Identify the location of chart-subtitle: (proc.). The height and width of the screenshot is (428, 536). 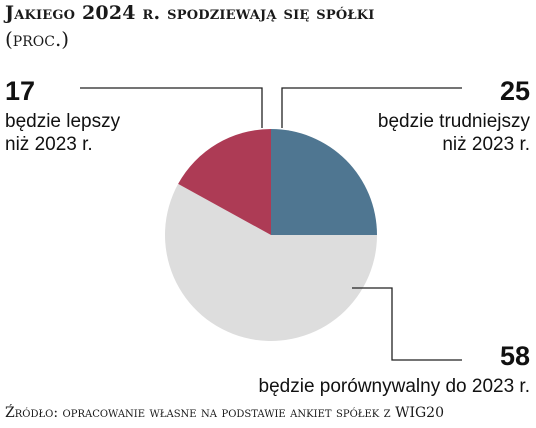
(37, 39).